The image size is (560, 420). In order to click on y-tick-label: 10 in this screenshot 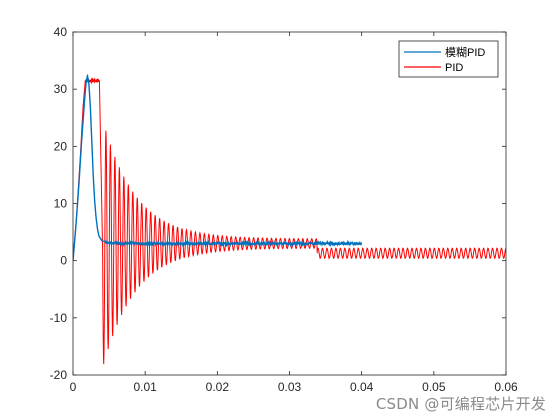, I will do `click(61, 204)`.